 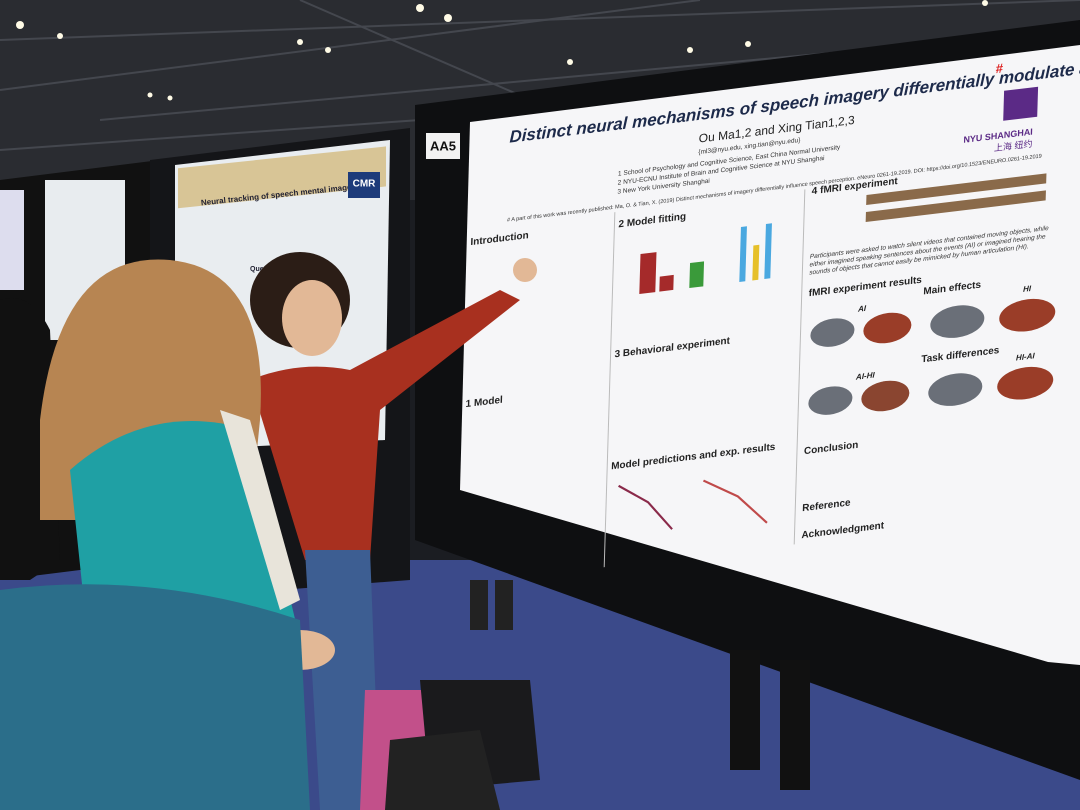 I want to click on bags, so click(x=270, y=697).